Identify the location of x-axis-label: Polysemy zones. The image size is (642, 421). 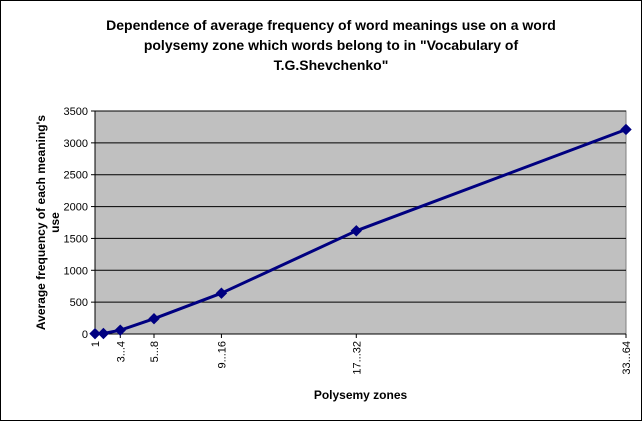
(361, 395).